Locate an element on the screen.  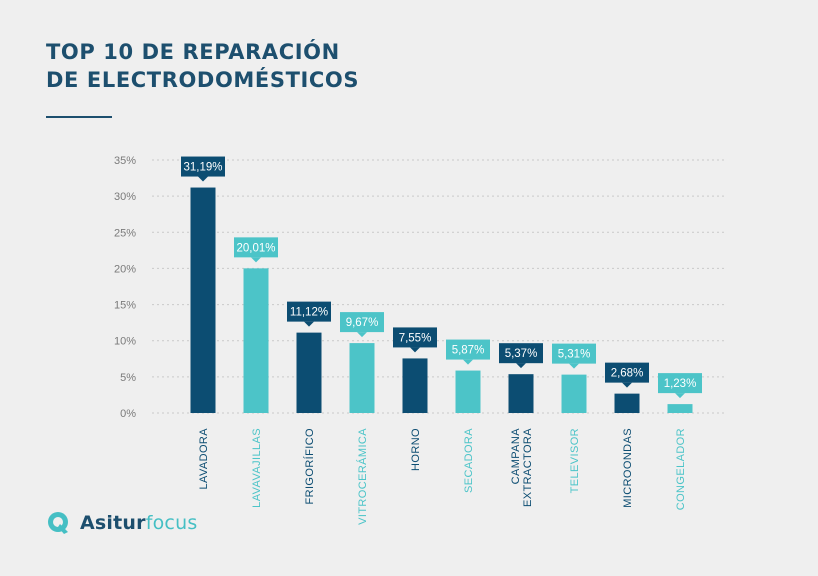
data-label: 5,87% is located at coordinates (468, 351).